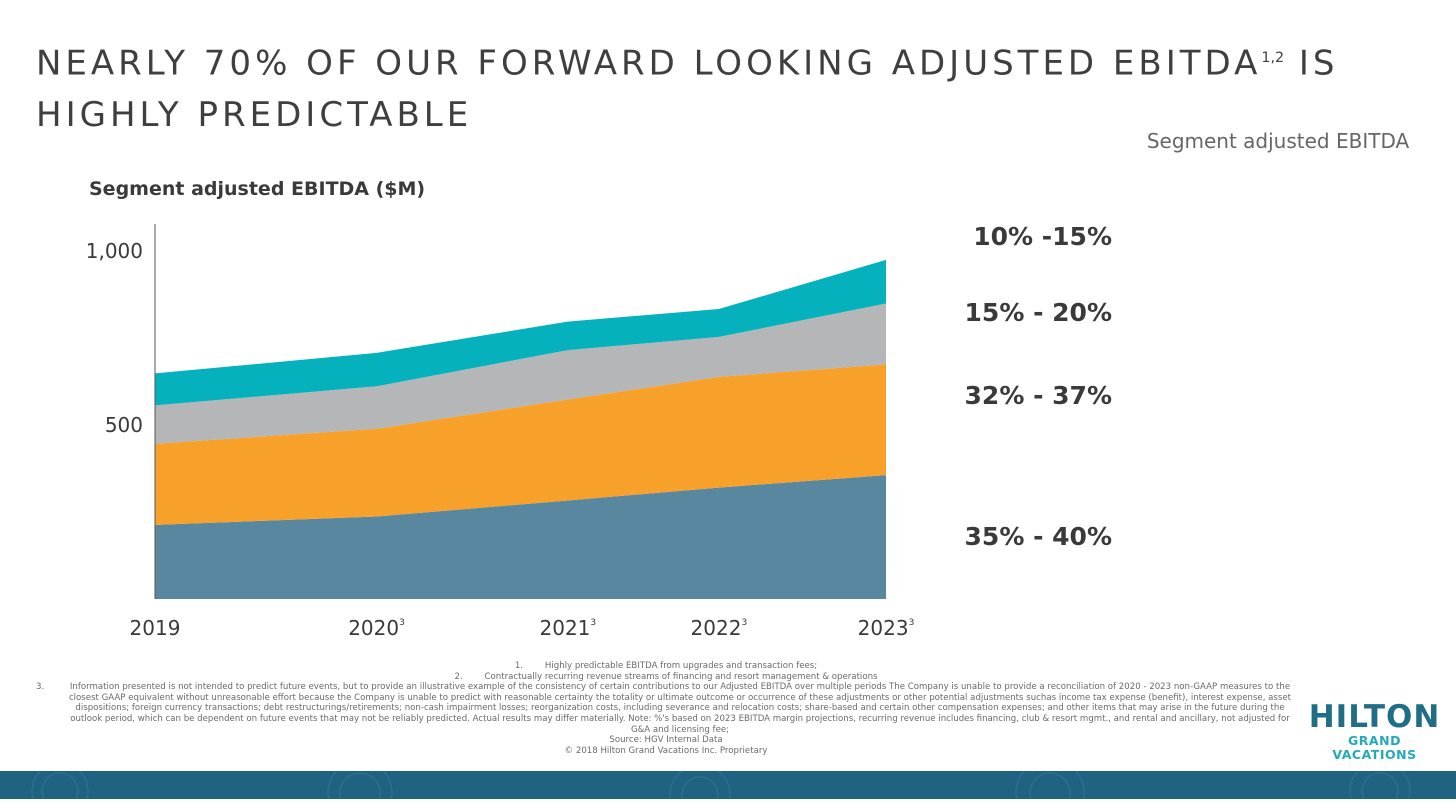  I want to click on y-tick-label: 1,000, so click(114, 251).